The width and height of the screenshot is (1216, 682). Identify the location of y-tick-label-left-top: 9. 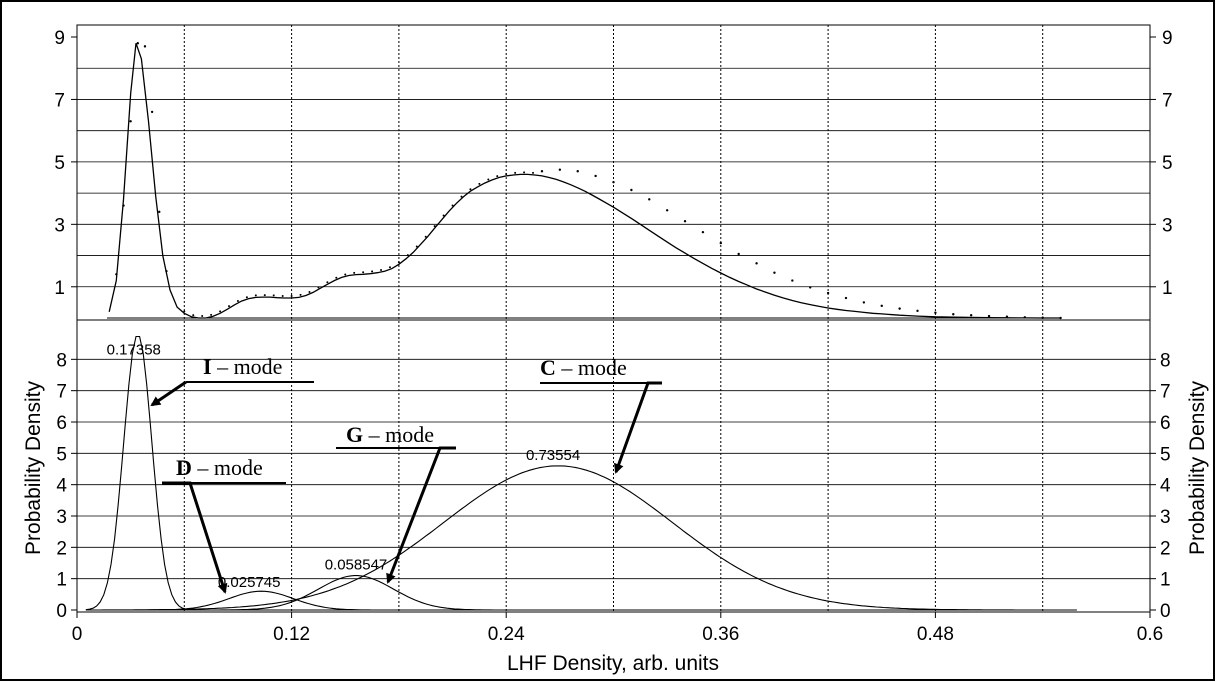
(59, 38).